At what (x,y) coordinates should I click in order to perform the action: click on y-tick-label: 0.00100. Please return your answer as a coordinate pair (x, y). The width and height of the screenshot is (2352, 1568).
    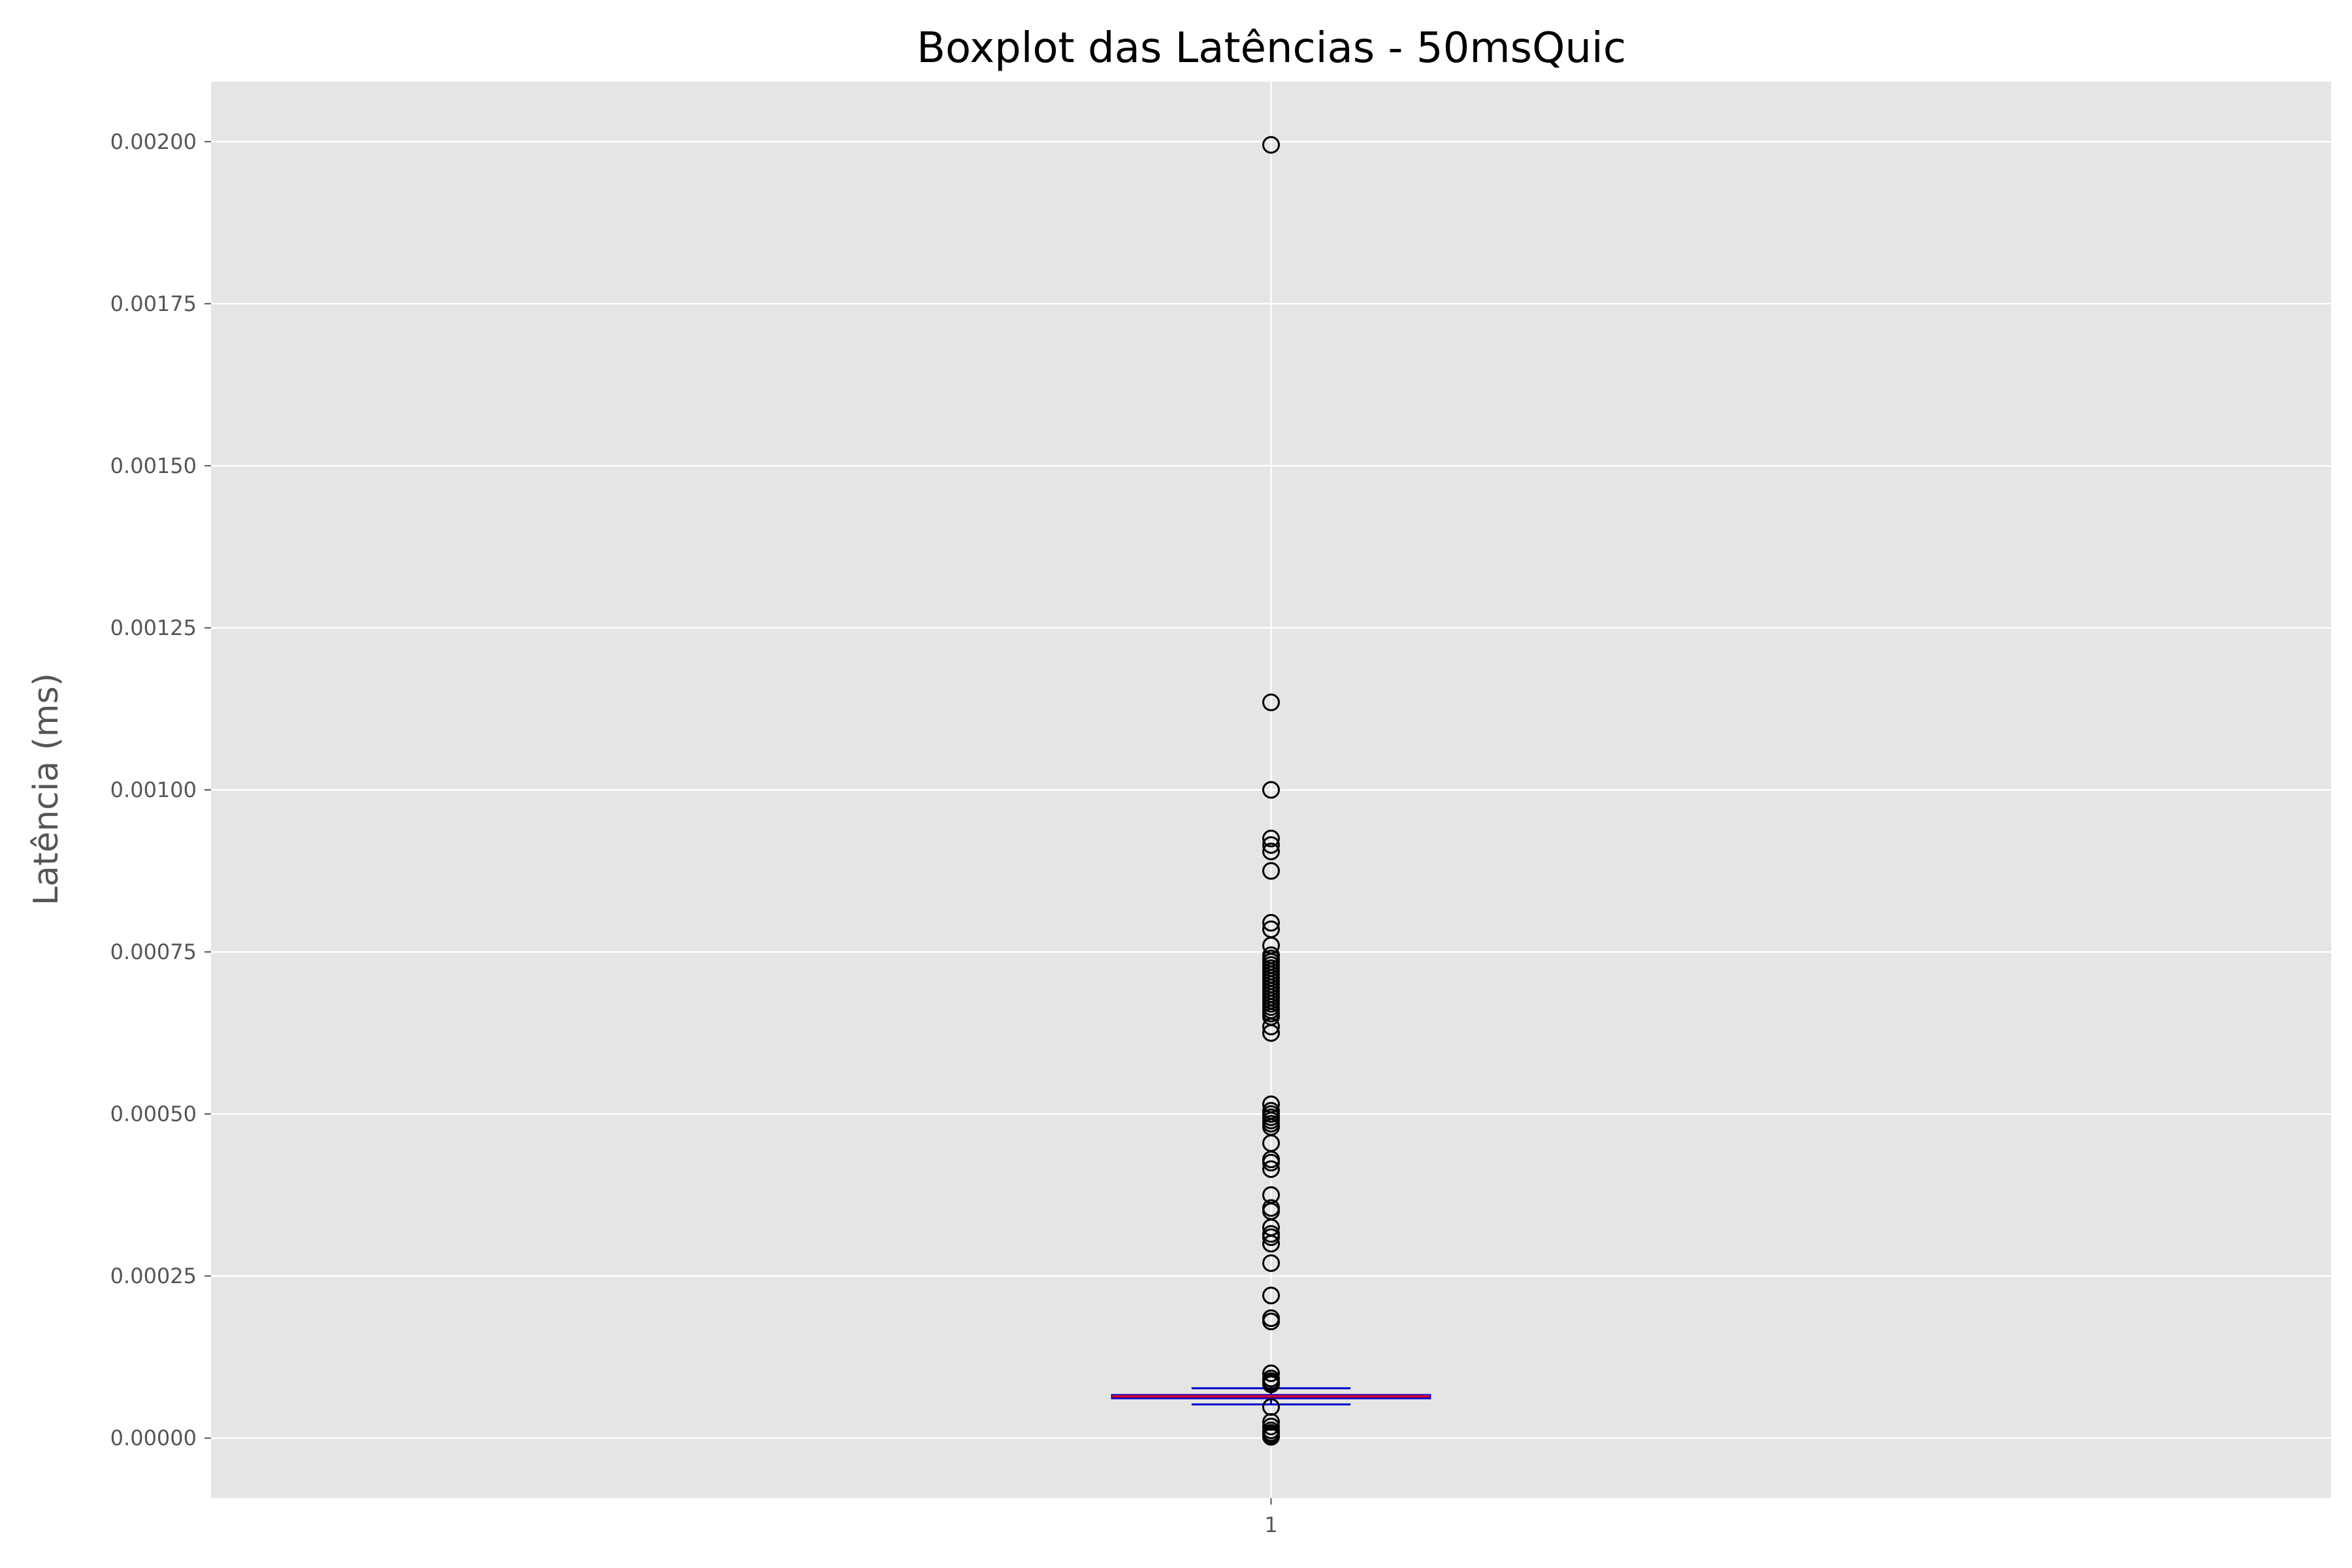
    Looking at the image, I should click on (153, 789).